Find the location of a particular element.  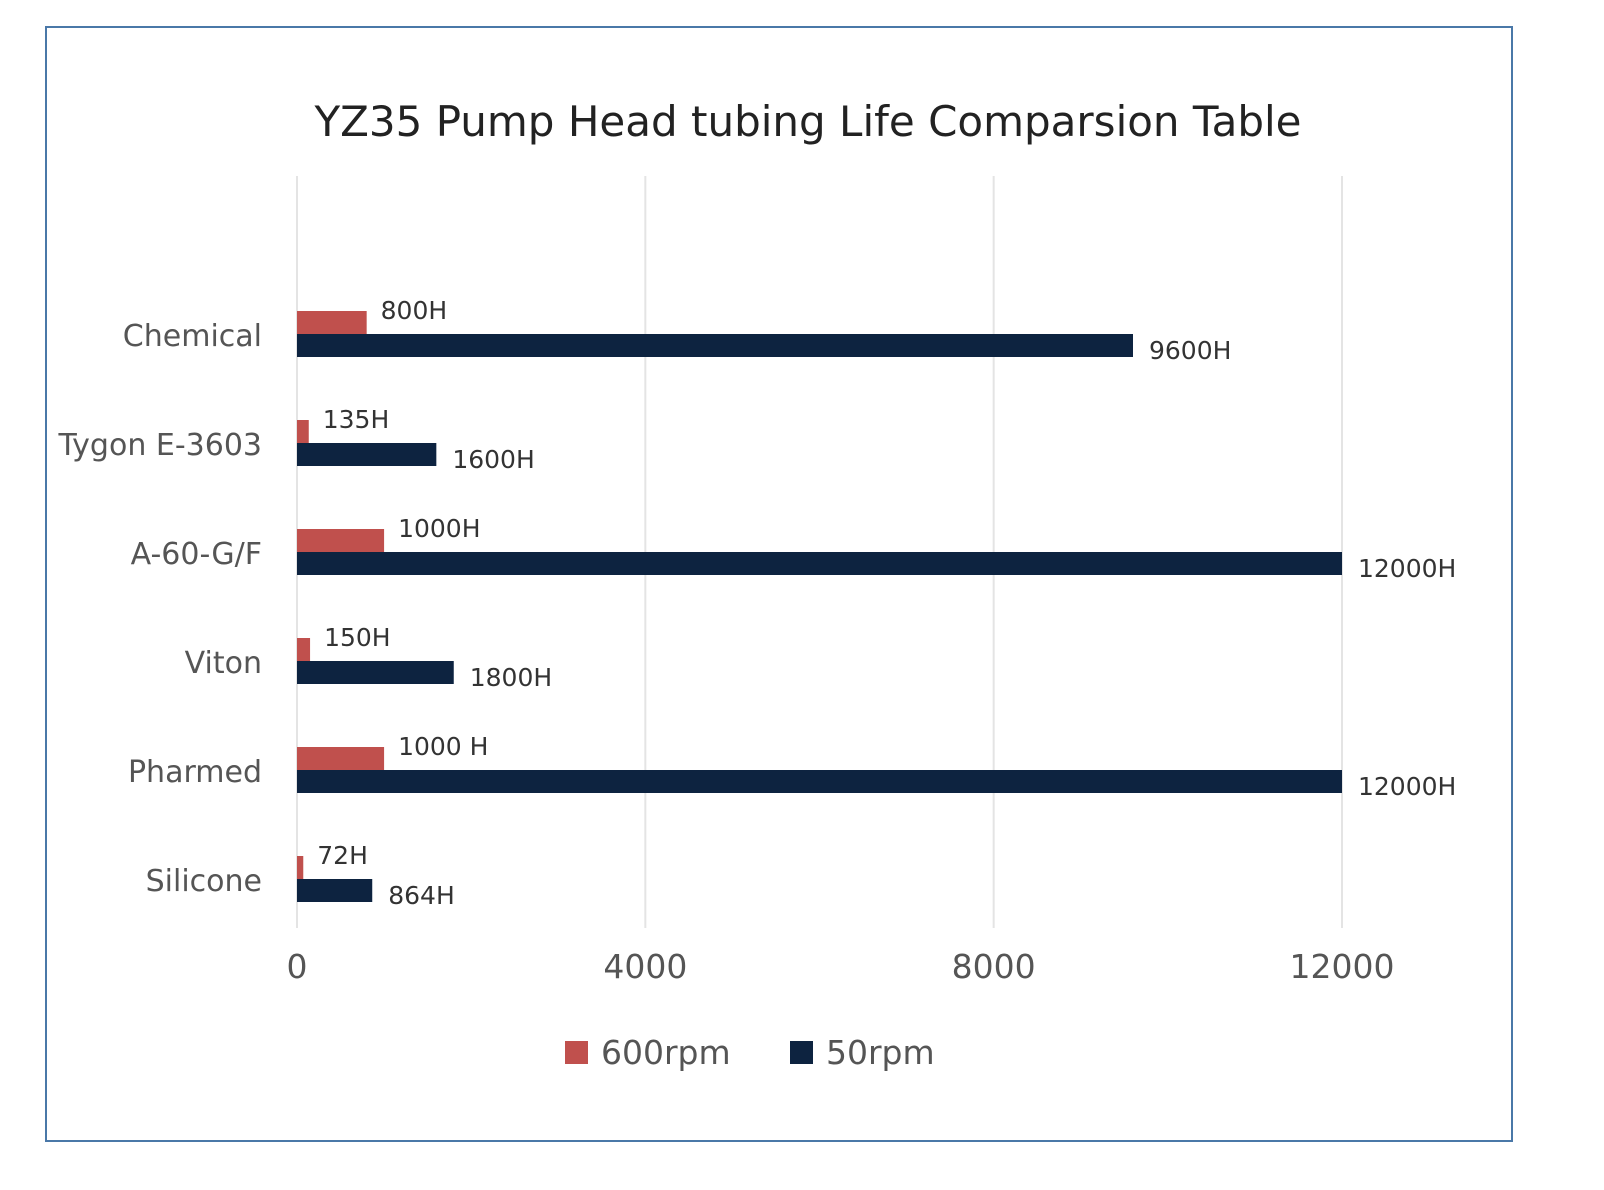

category-label: Chemical is located at coordinates (192, 336).